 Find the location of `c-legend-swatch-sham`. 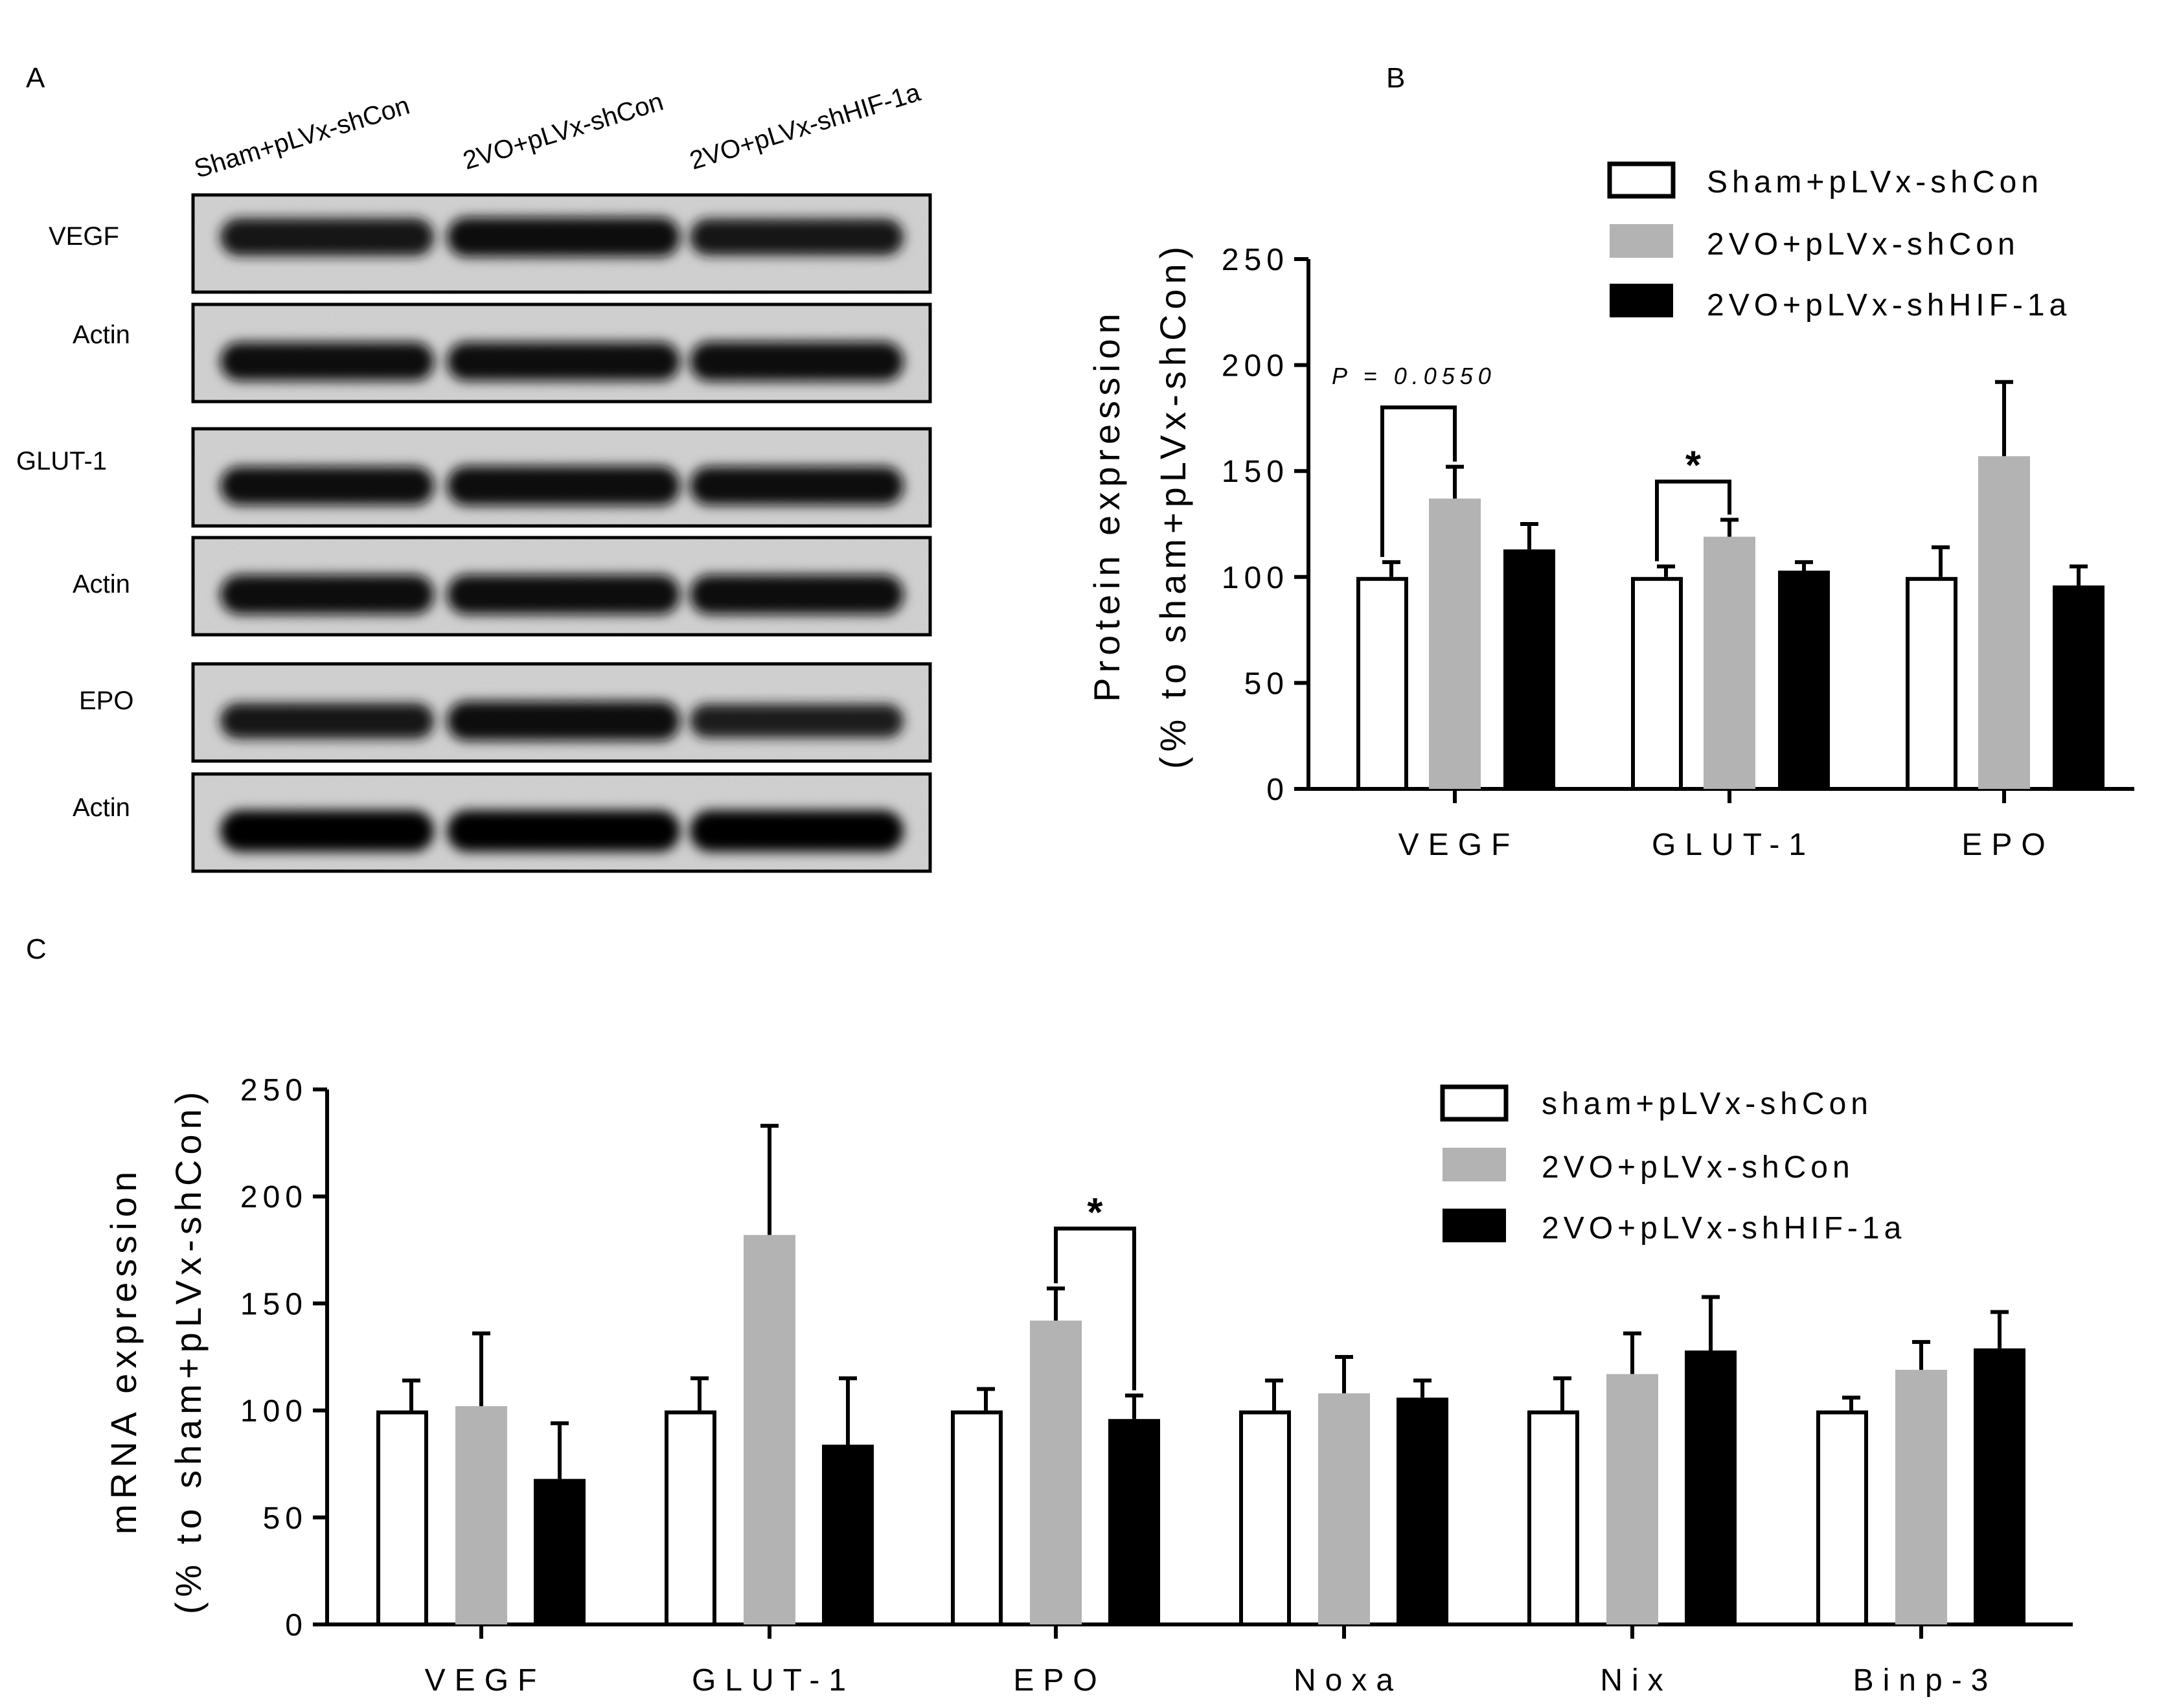

c-legend-swatch-sham is located at coordinates (1474, 1103).